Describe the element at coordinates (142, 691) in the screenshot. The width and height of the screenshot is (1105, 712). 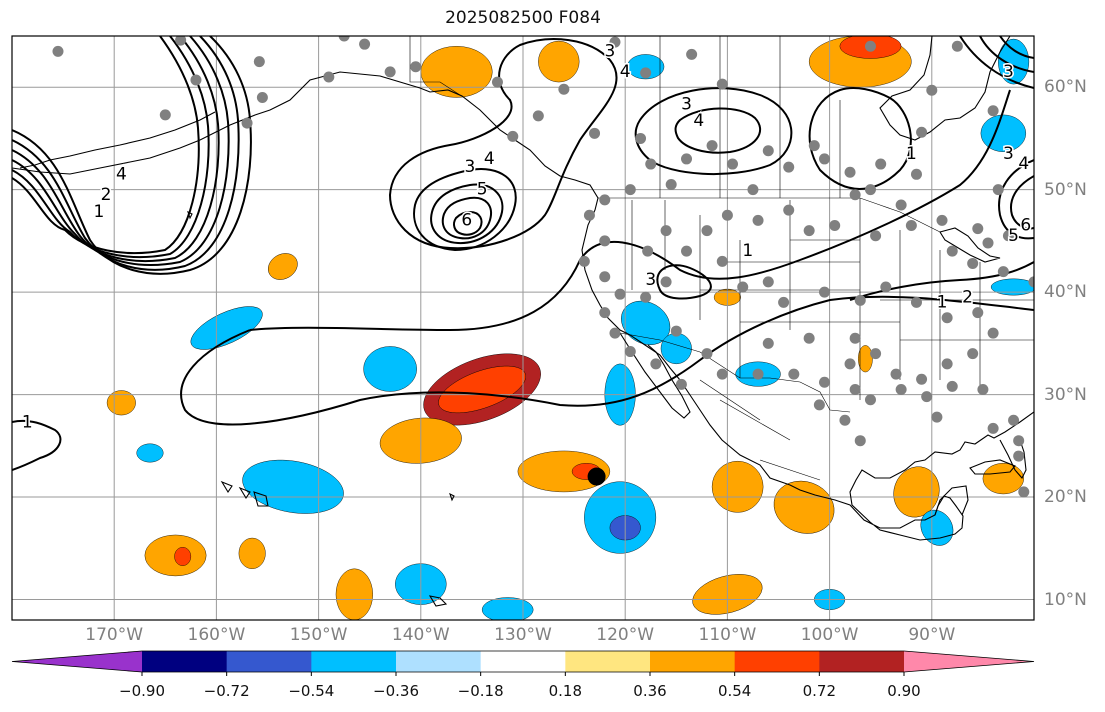
I see `colorbar-tick-label: −0.90` at that location.